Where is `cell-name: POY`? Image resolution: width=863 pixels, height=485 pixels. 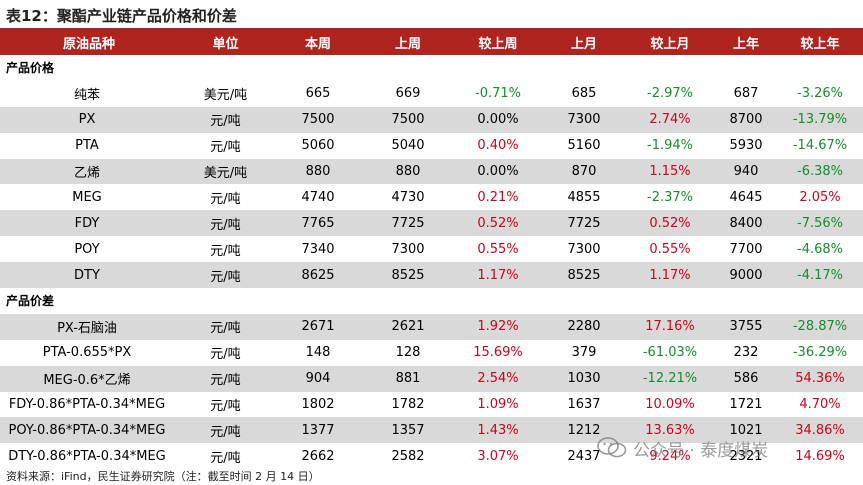 cell-name: POY is located at coordinates (87, 249).